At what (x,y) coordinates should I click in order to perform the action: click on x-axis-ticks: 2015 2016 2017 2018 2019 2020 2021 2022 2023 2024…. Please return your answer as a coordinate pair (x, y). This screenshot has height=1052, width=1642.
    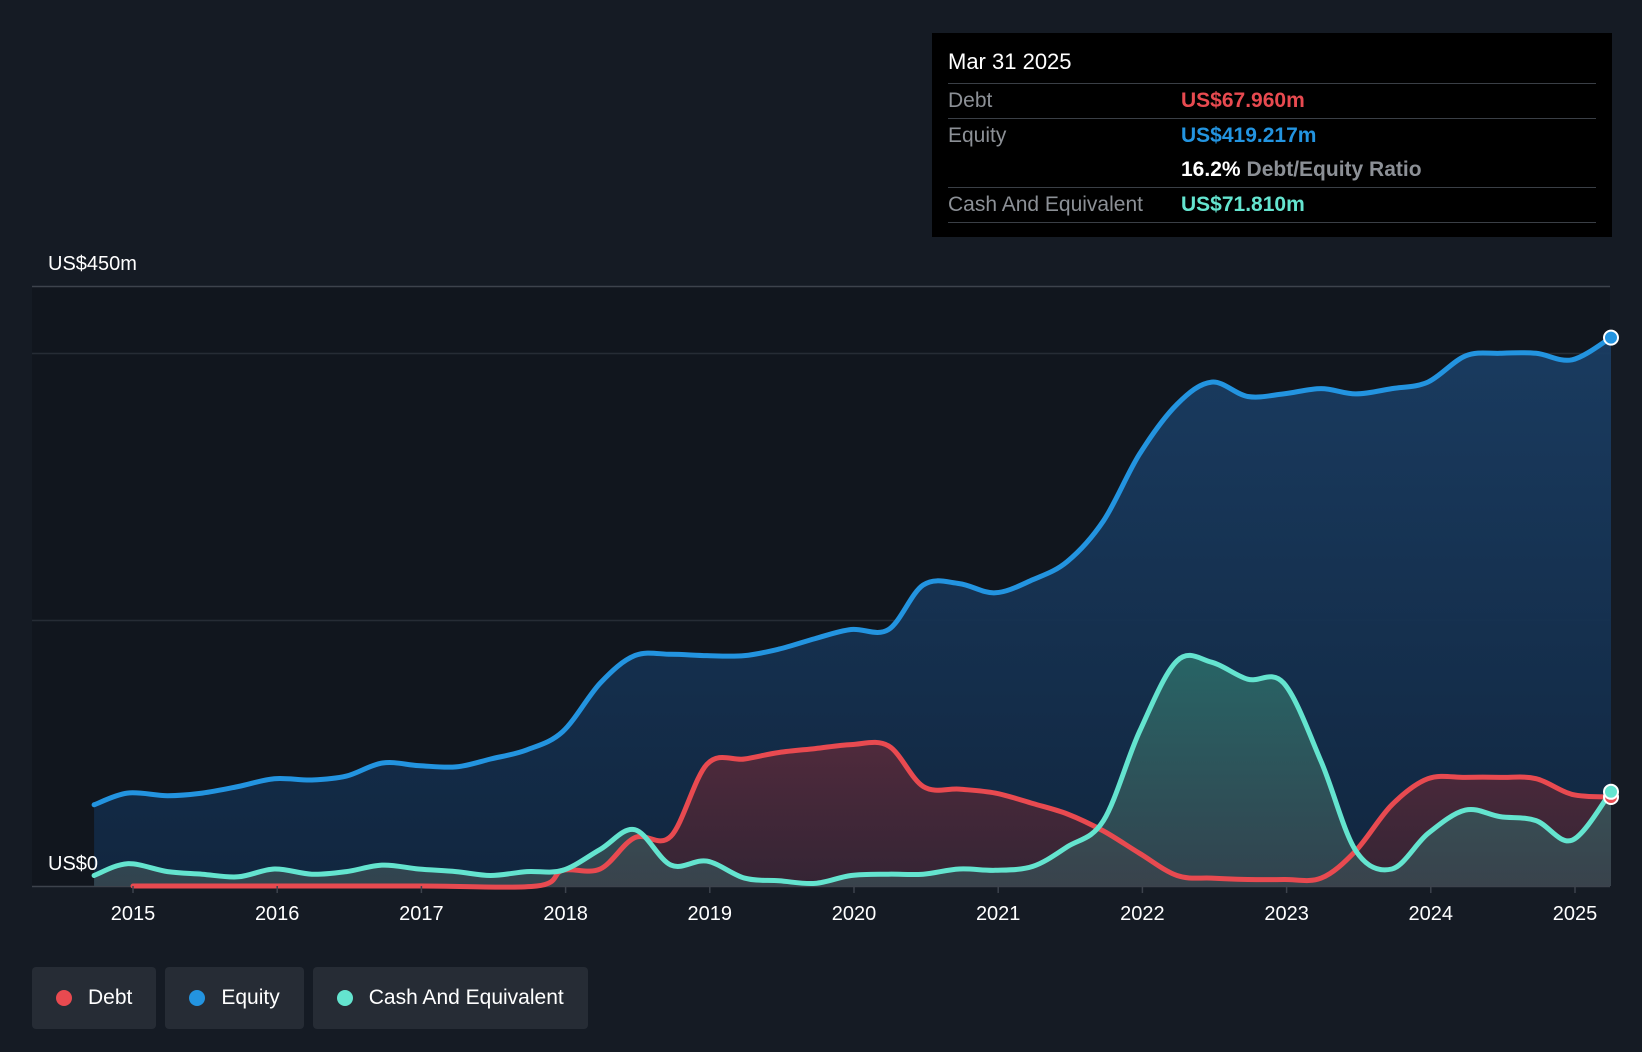
    Looking at the image, I should click on (854, 905).